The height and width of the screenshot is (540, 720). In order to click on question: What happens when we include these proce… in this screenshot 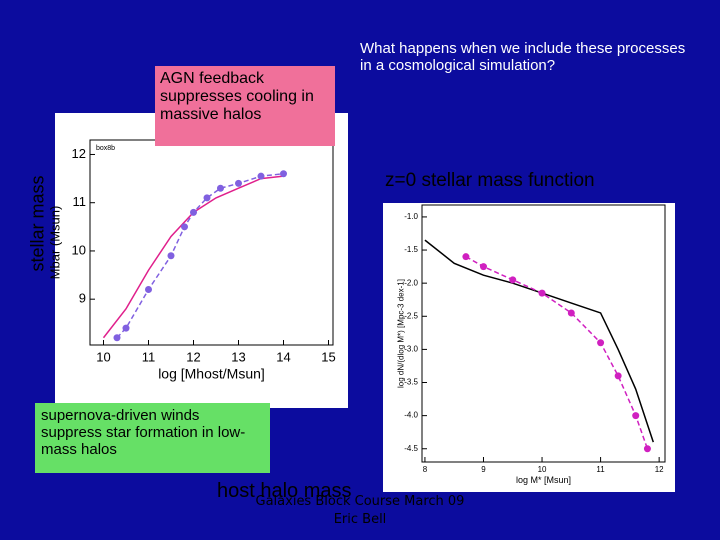, I will do `click(523, 57)`.